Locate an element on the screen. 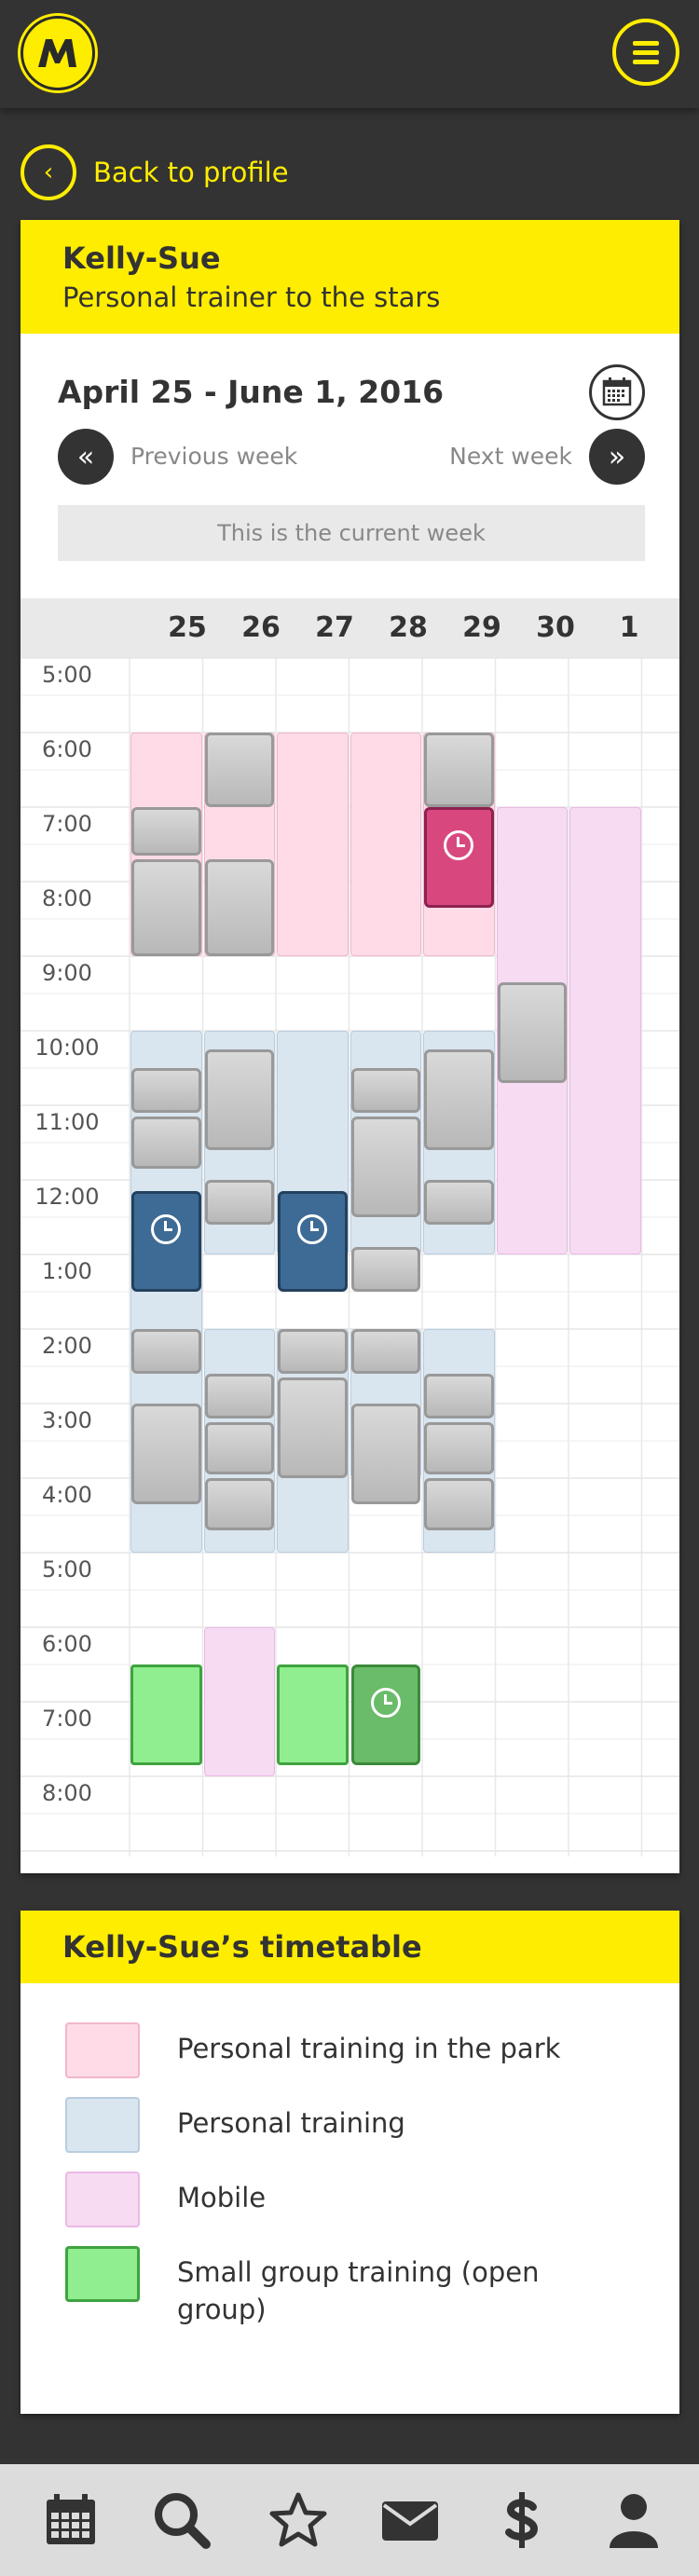 Image resolution: width=699 pixels, height=2576 pixels. time-label: 2:00 is located at coordinates (67, 1346).